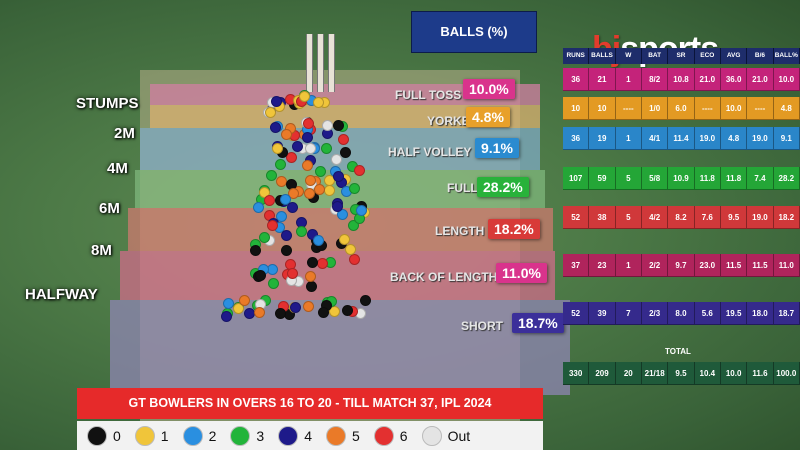  I want to click on stats-column-header: BALL%, so click(787, 56).